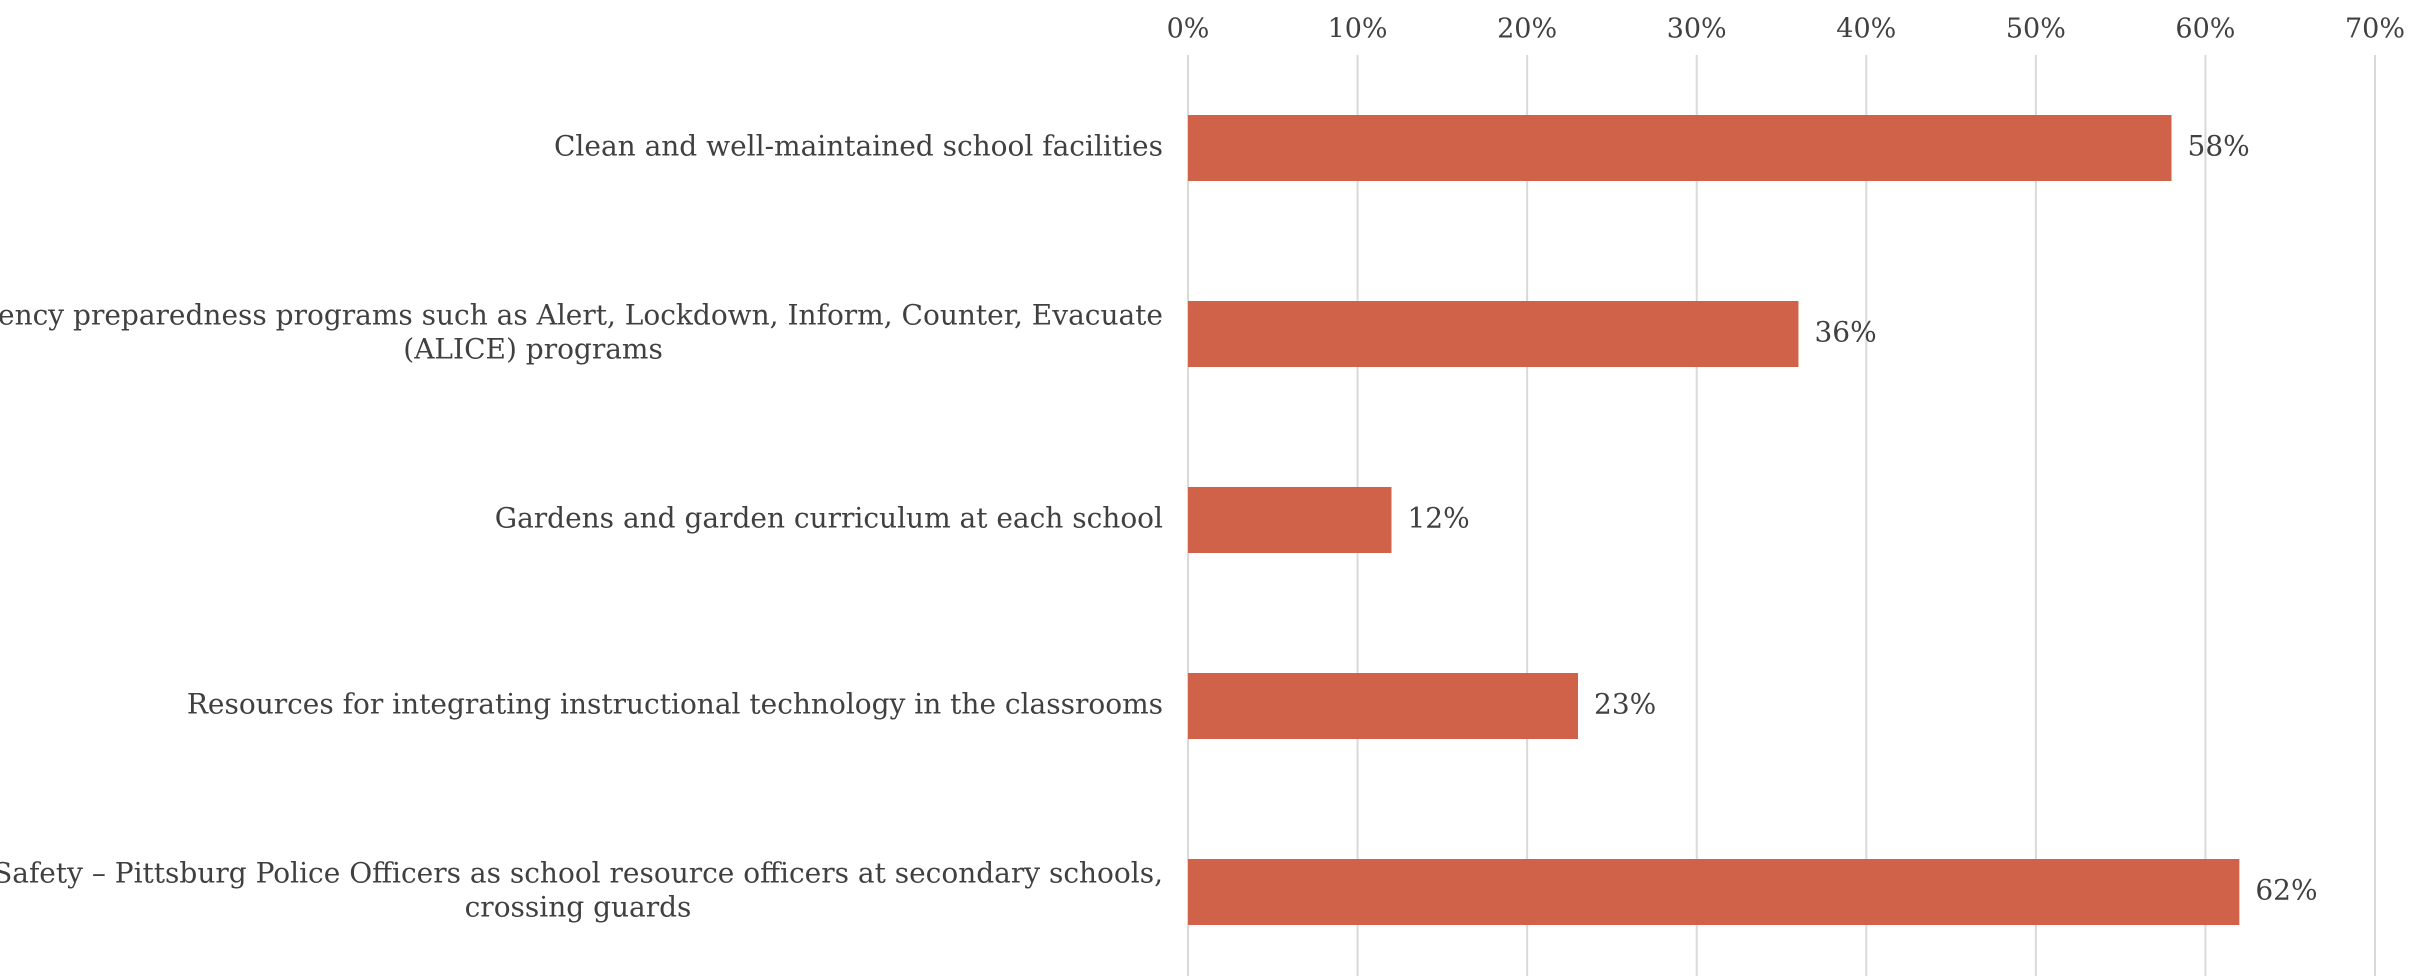 This screenshot has width=2425, height=976. I want to click on x-tick-label: 10%, so click(1358, 29).